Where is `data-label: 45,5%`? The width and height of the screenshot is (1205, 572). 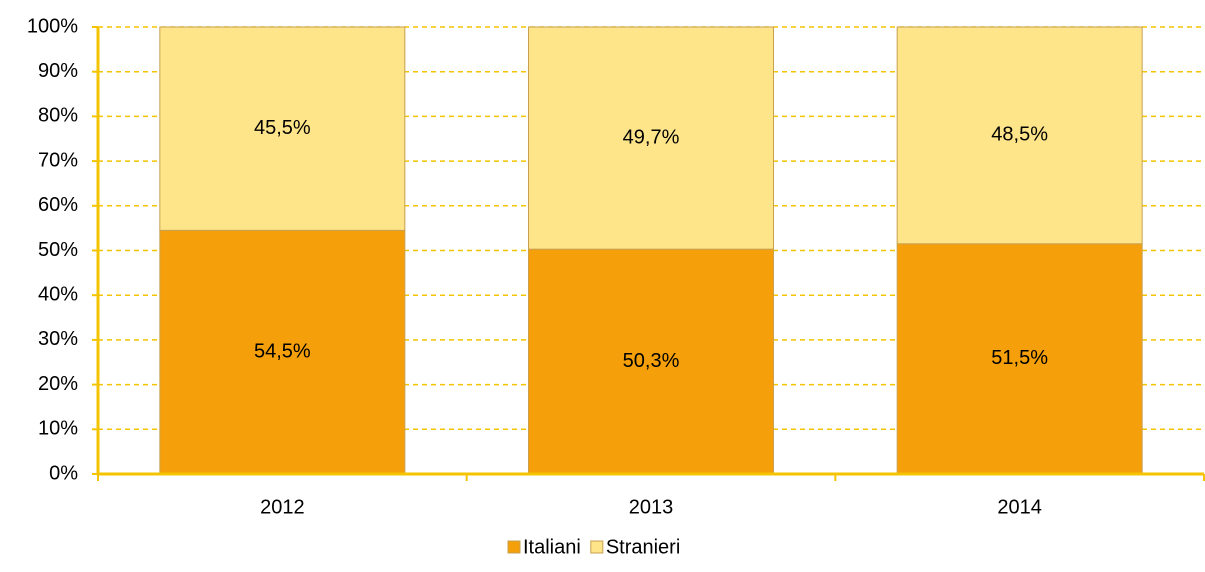 data-label: 45,5% is located at coordinates (282, 128).